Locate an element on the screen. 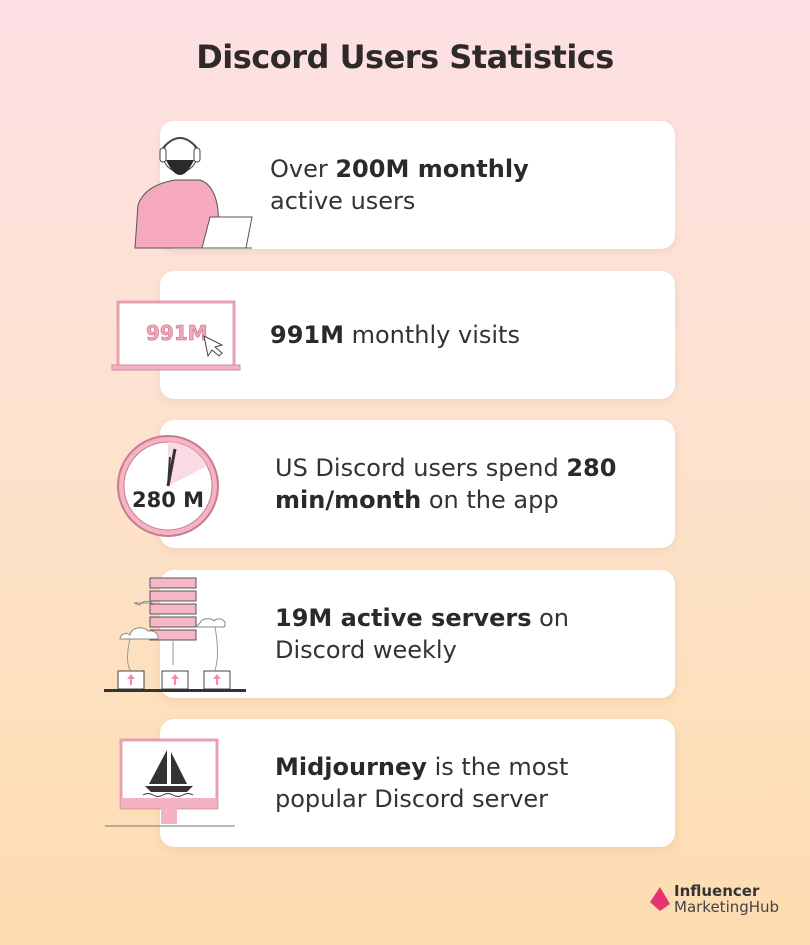  page-title: Discord Users Statistics is located at coordinates (405, 57).